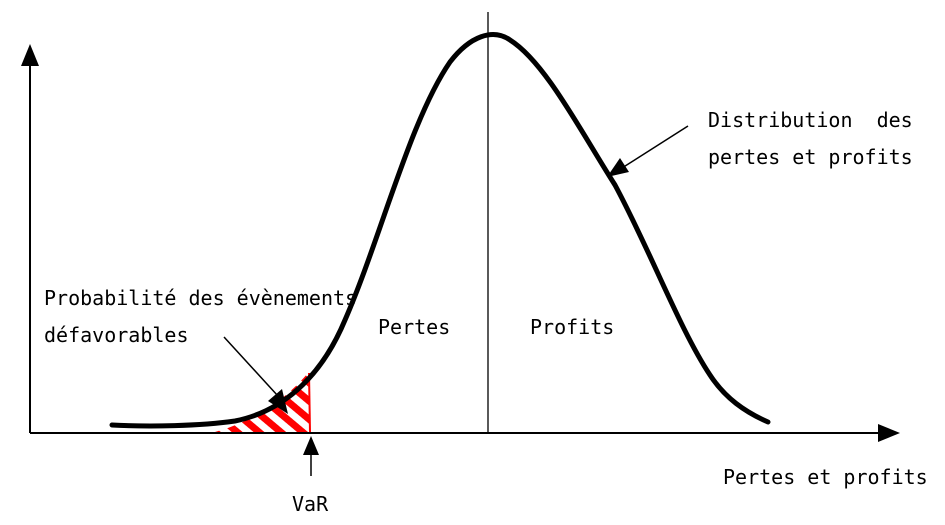 The height and width of the screenshot is (525, 945). What do you see at coordinates (310, 504) in the screenshot?
I see `var-label: VaR` at bounding box center [310, 504].